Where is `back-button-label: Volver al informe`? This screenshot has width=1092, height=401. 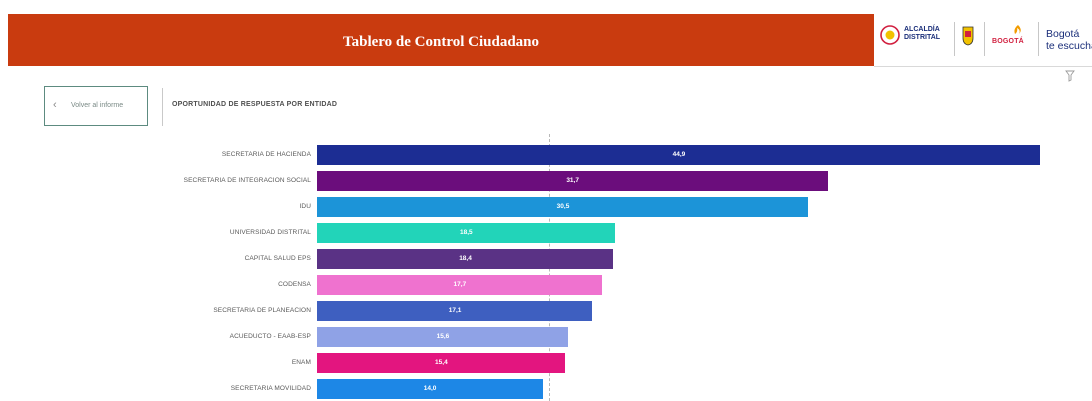
back-button-label: Volver al informe is located at coordinates (97, 105).